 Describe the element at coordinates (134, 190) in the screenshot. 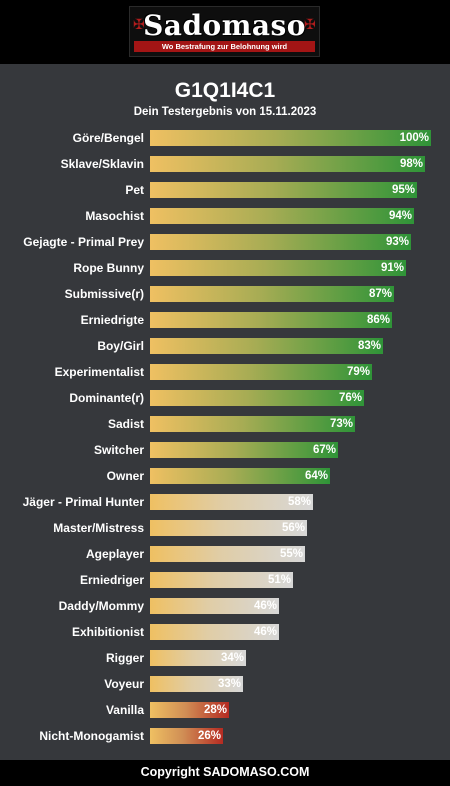

I see `category-label: Pet` at that location.